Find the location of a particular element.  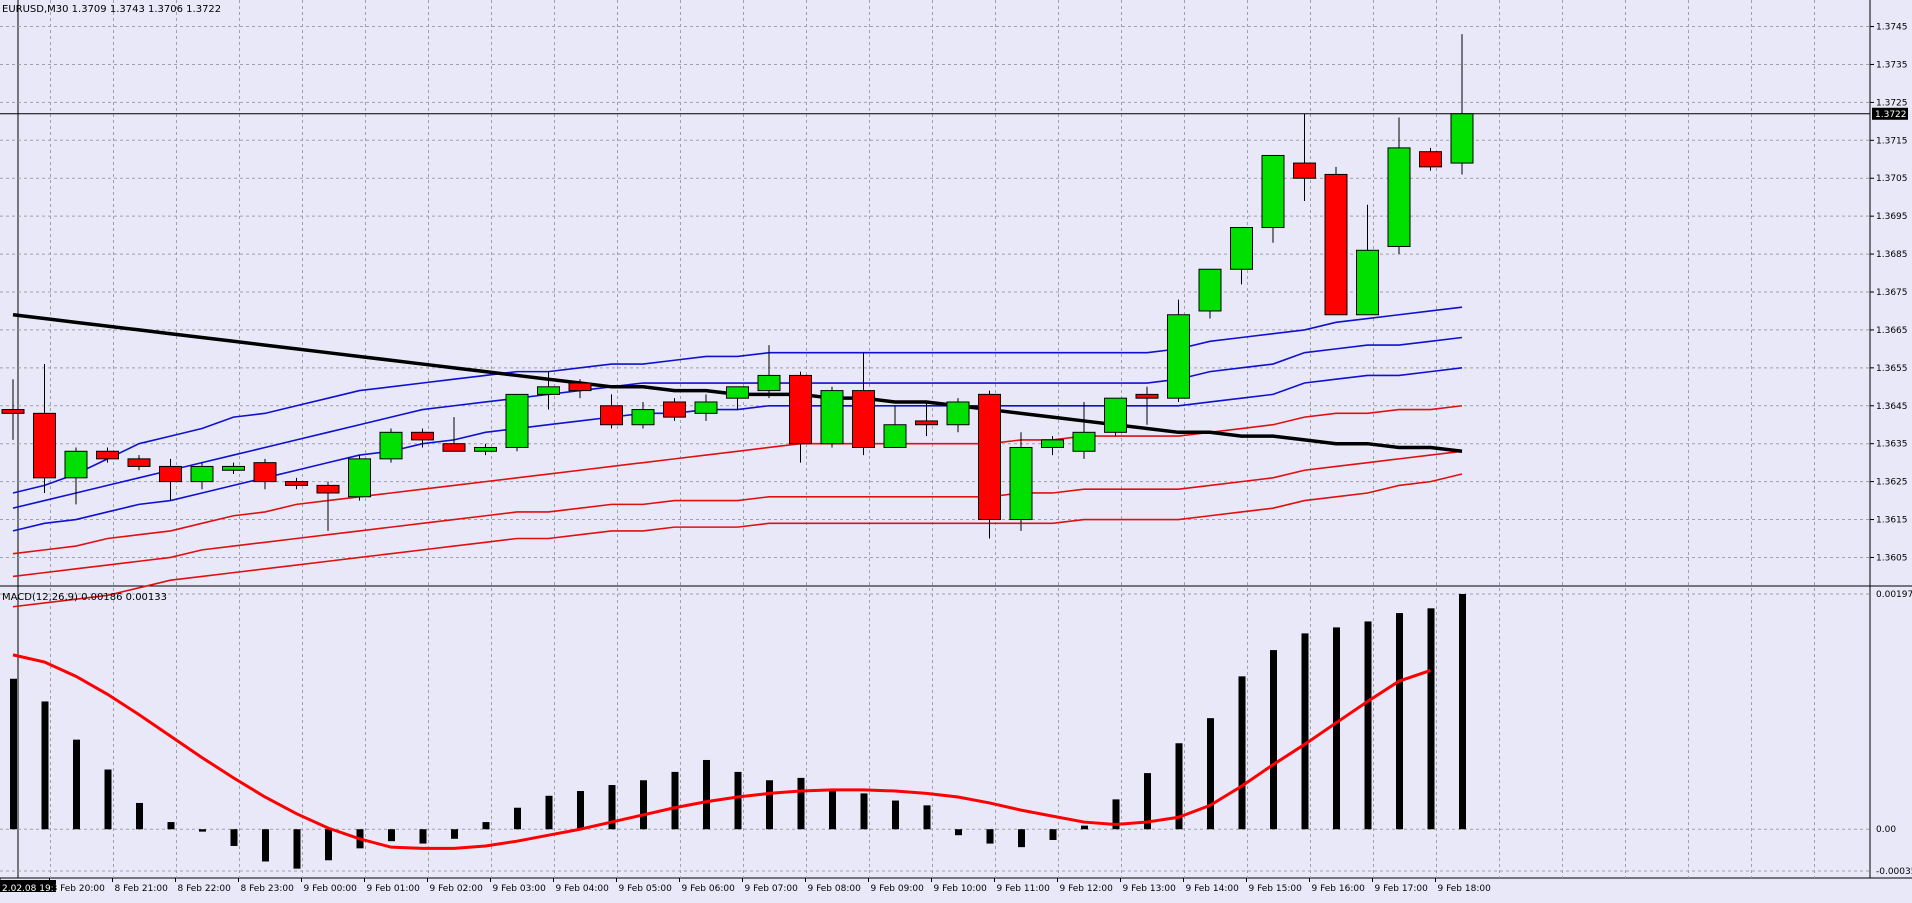

price-tick-label: 1.3735 is located at coordinates (1892, 65).